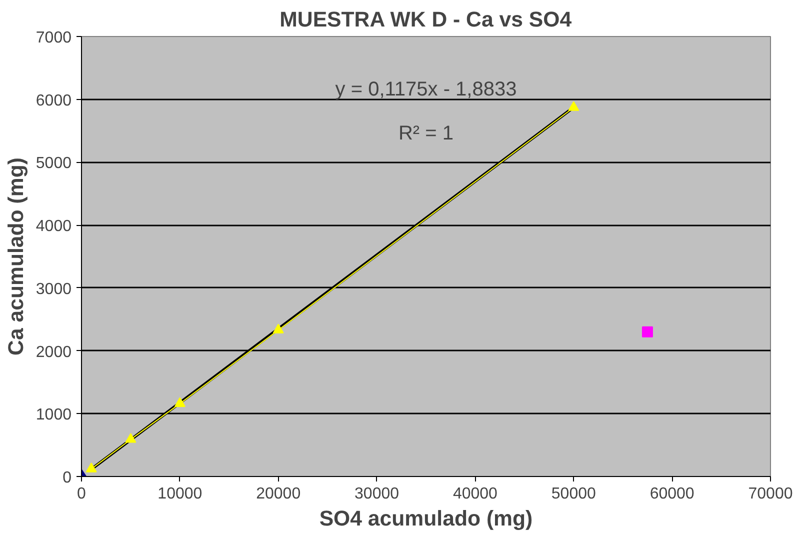  What do you see at coordinates (278, 494) in the screenshot?
I see `x-tick-label: 20000` at bounding box center [278, 494].